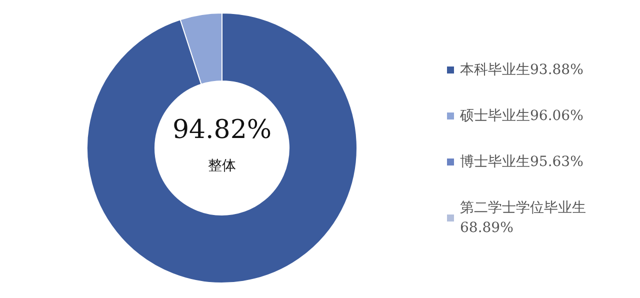 Image resolution: width=640 pixels, height=298 pixels. Describe the element at coordinates (222, 166) in the screenshot. I see `text: 整体` at that location.